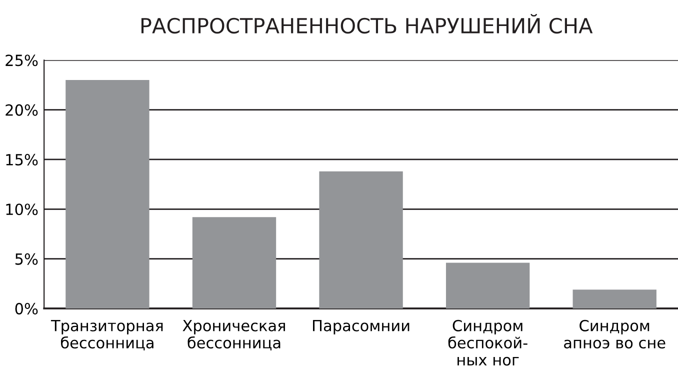 The image size is (678, 388). What do you see at coordinates (26, 259) in the screenshot?
I see `y-tick-label: 5%` at bounding box center [26, 259].